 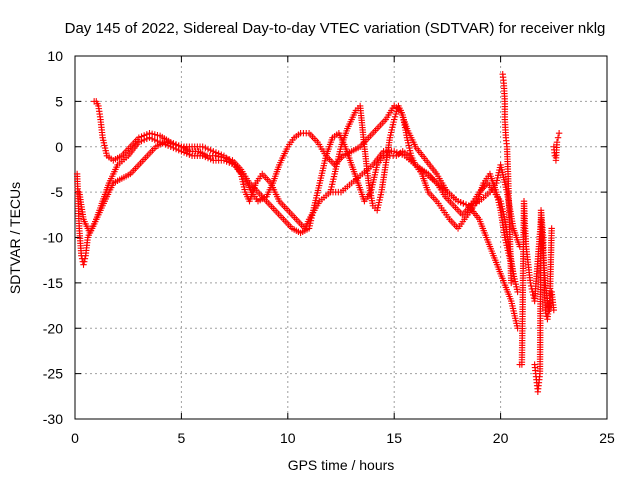 What do you see at coordinates (607, 438) in the screenshot?
I see `x-tick-label: 25` at bounding box center [607, 438].